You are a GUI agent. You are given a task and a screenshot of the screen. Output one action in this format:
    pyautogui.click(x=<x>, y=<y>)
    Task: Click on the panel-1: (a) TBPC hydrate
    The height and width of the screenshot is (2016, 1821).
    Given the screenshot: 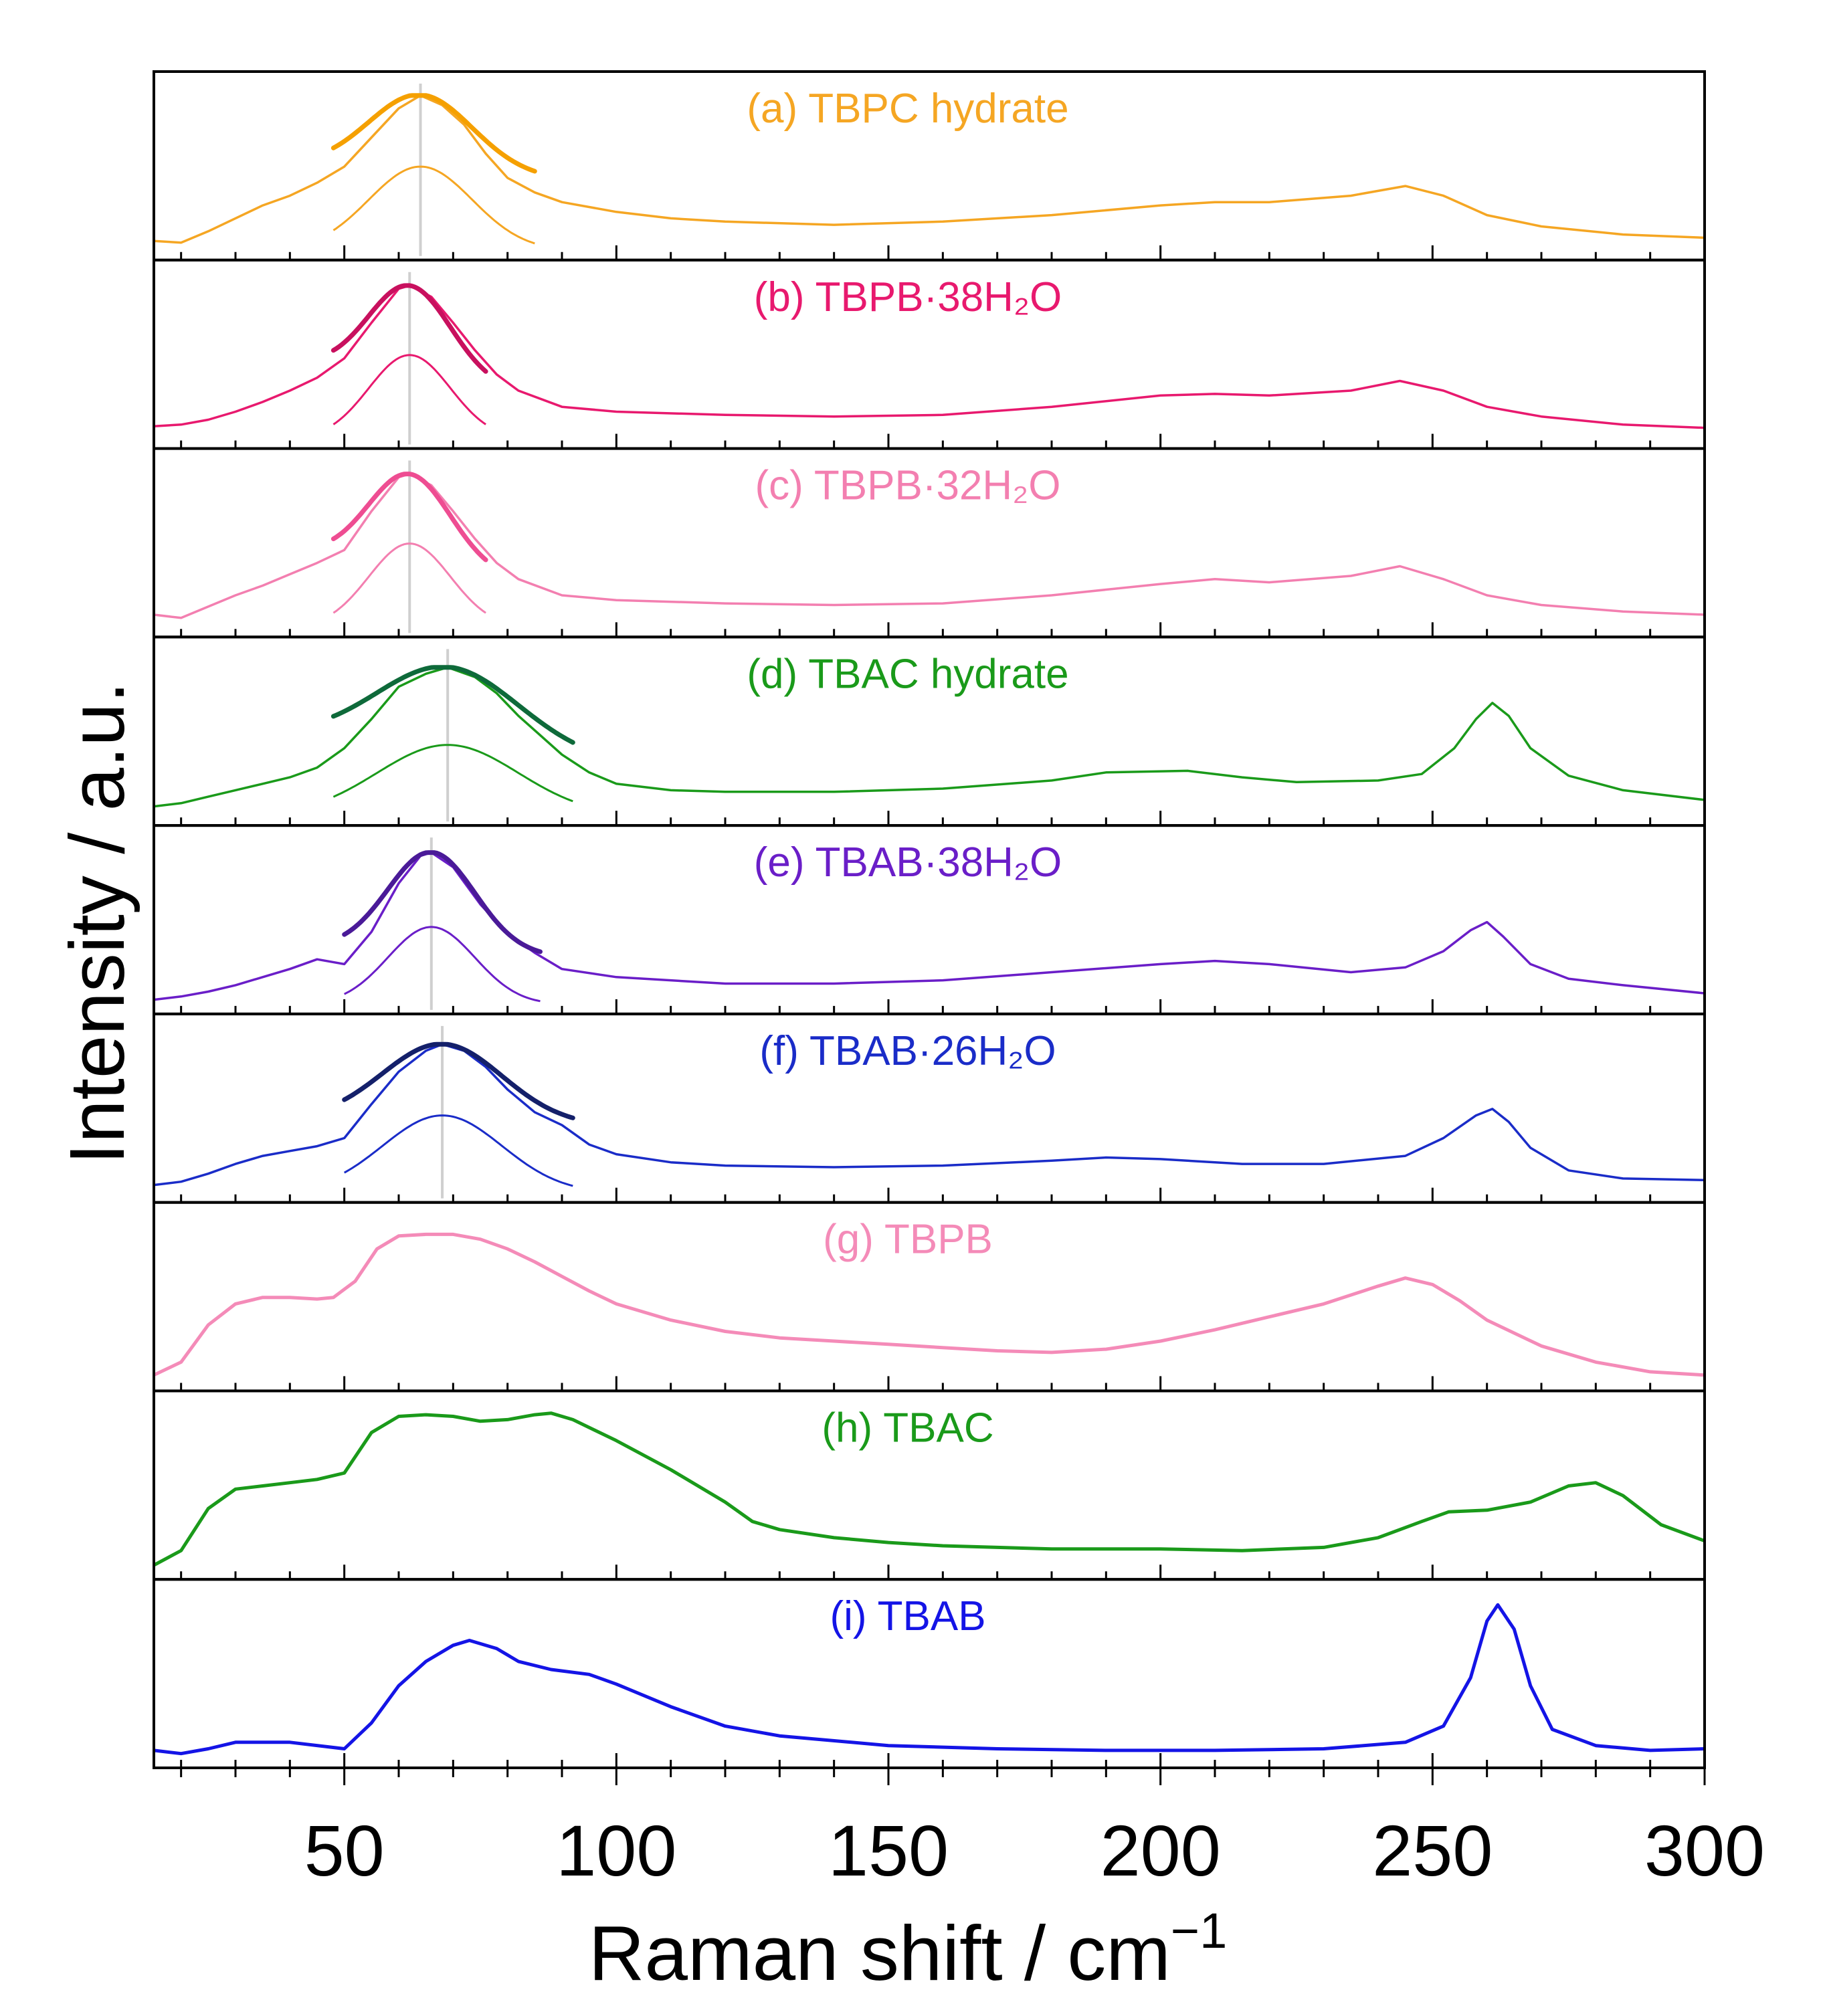 What is the action you would take?
    pyautogui.click(x=929, y=166)
    